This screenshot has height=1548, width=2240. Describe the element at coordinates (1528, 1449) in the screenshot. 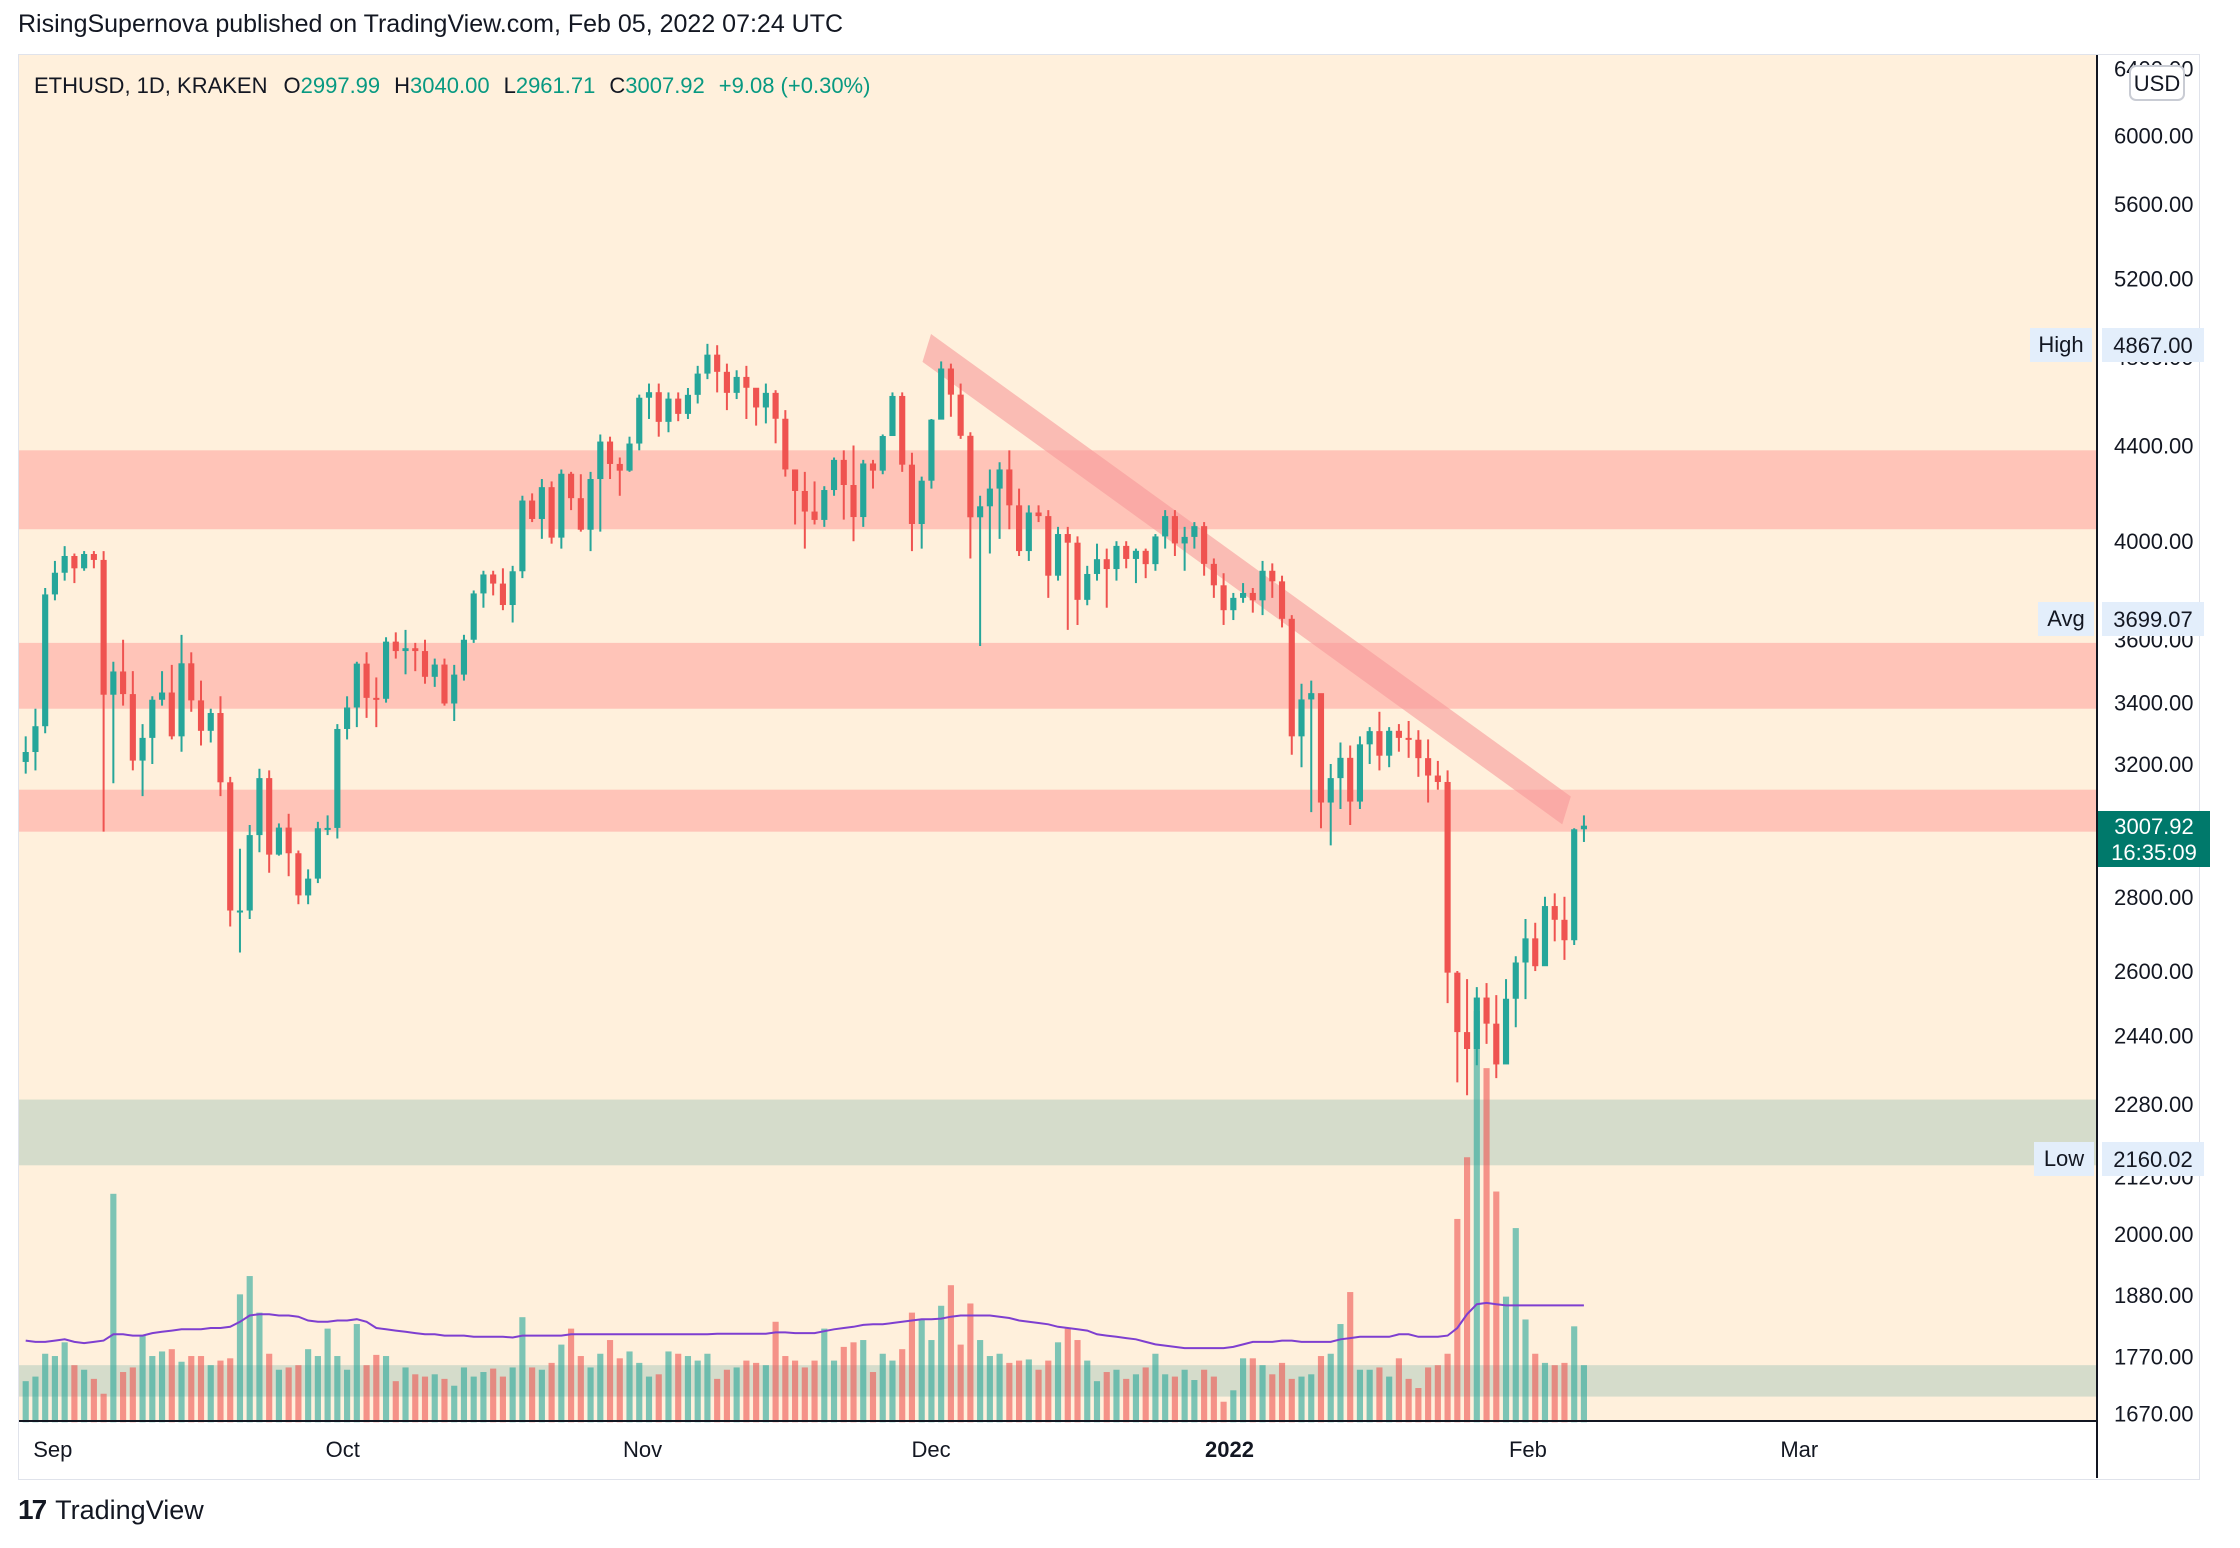

I see `time-tick-label: Feb` at that location.